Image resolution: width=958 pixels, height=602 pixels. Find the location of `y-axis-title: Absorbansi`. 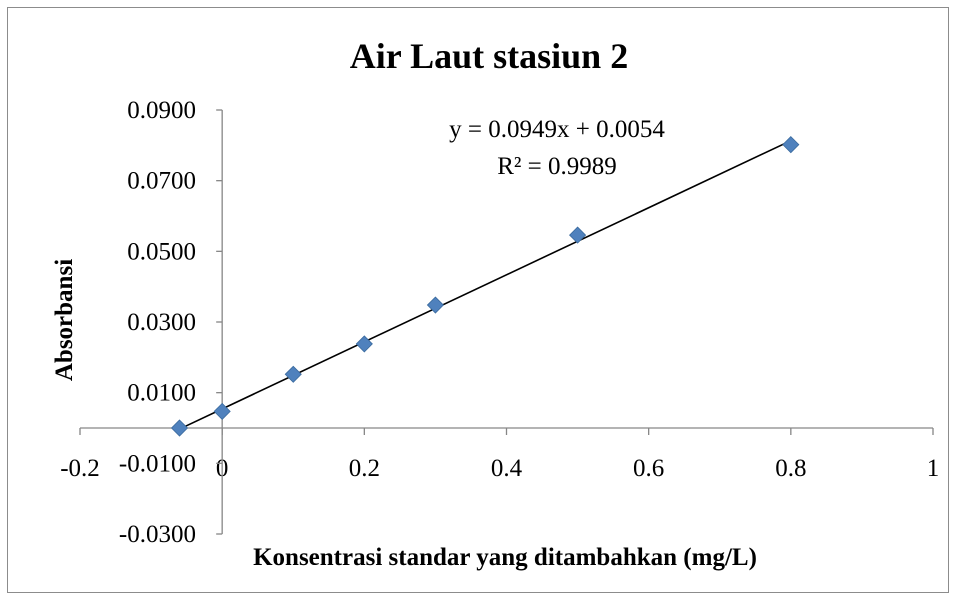

y-axis-title: Absorbansi is located at coordinates (64, 320).